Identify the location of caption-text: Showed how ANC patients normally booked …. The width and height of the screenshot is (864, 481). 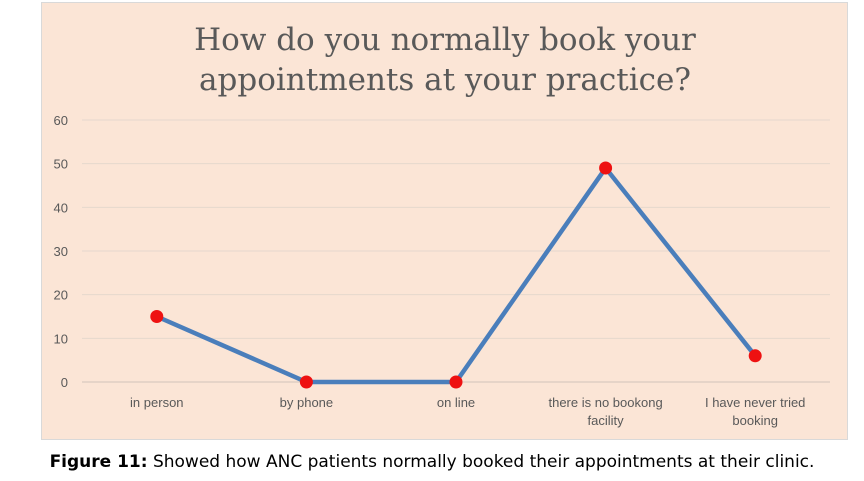
(481, 462).